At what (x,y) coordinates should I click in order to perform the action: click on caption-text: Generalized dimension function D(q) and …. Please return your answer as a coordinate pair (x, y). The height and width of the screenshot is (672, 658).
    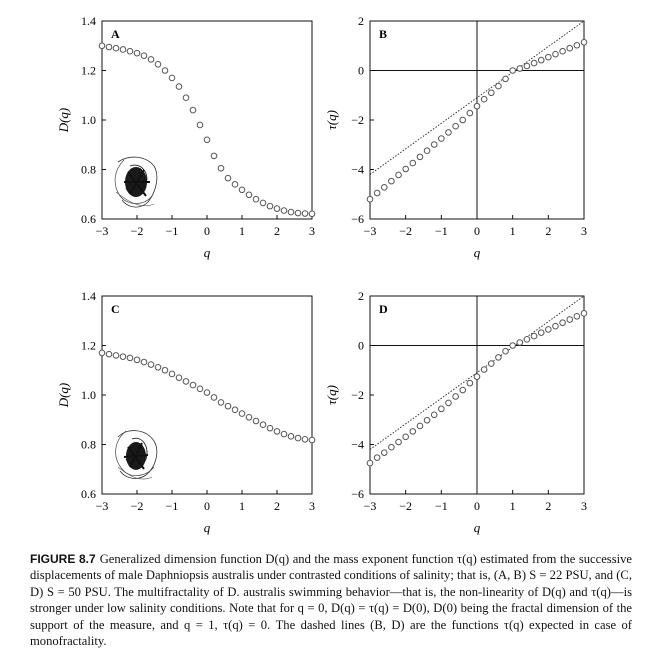
    Looking at the image, I should click on (331, 600).